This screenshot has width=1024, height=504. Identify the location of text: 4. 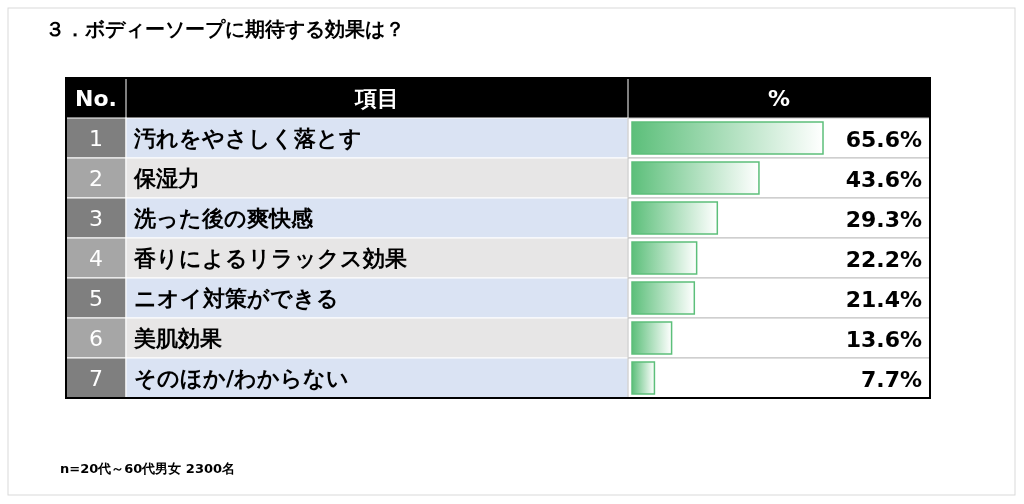
(96, 258).